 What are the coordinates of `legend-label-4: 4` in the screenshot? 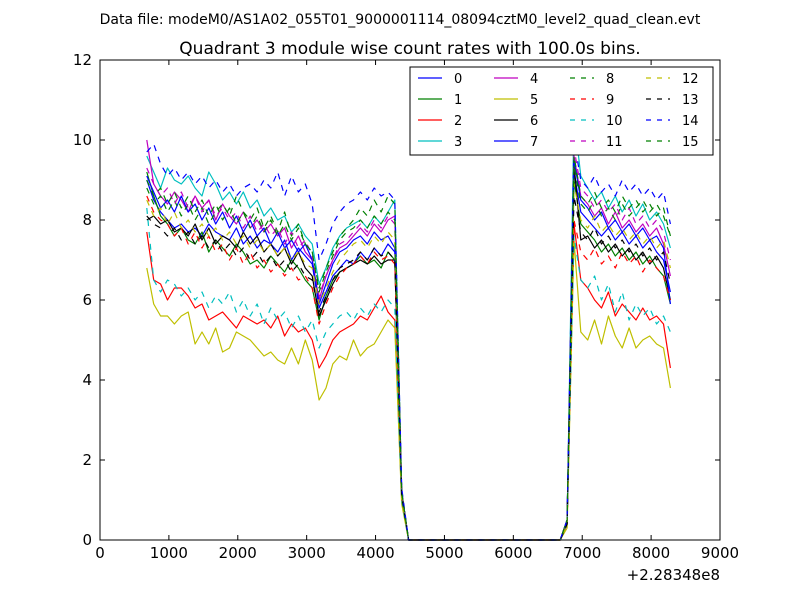 It's located at (534, 79).